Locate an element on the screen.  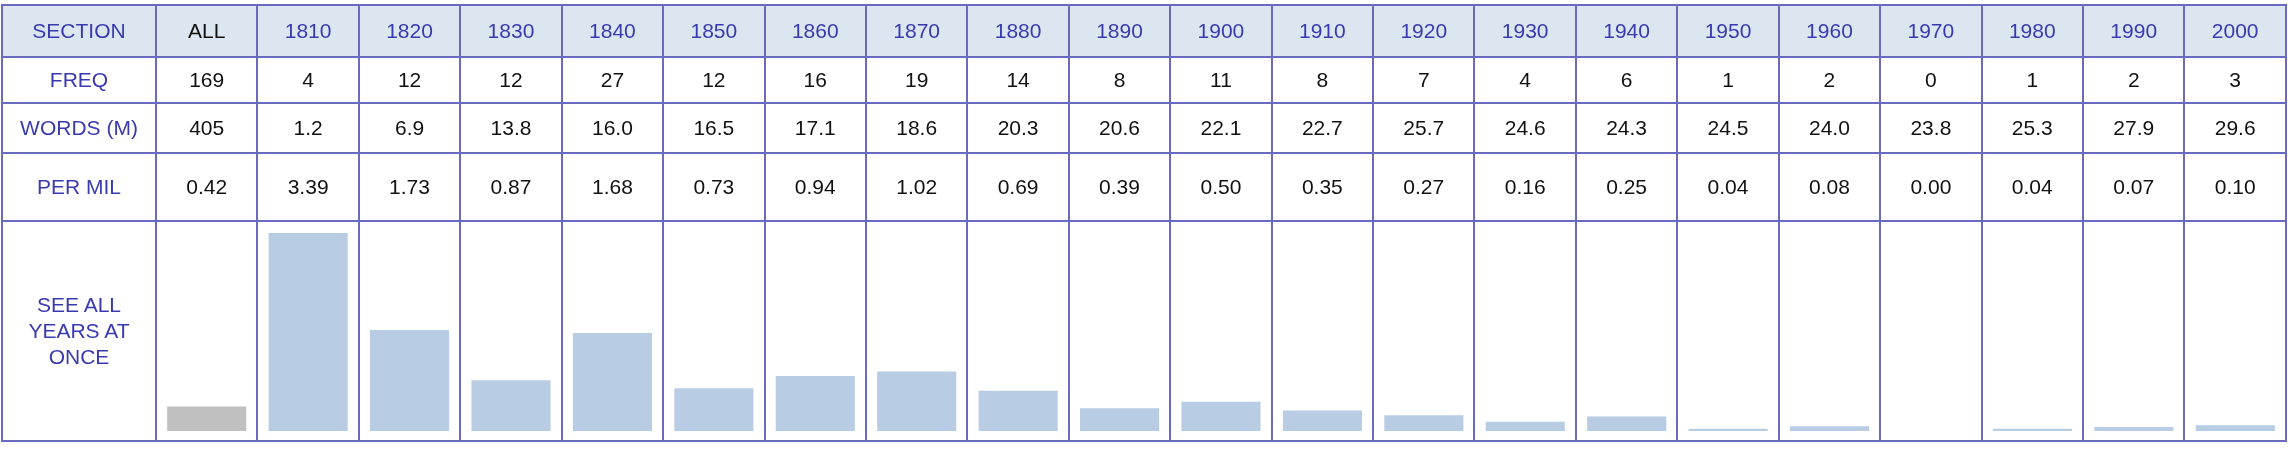
text: 23.8 is located at coordinates (1931, 128).